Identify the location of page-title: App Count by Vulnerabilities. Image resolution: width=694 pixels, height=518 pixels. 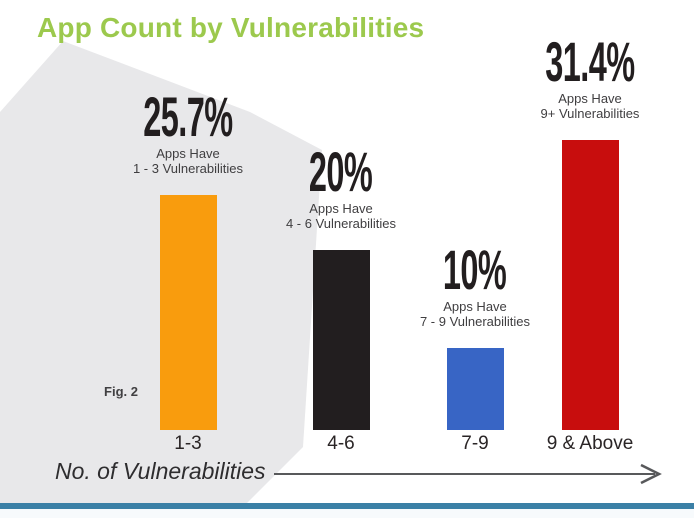
(231, 27).